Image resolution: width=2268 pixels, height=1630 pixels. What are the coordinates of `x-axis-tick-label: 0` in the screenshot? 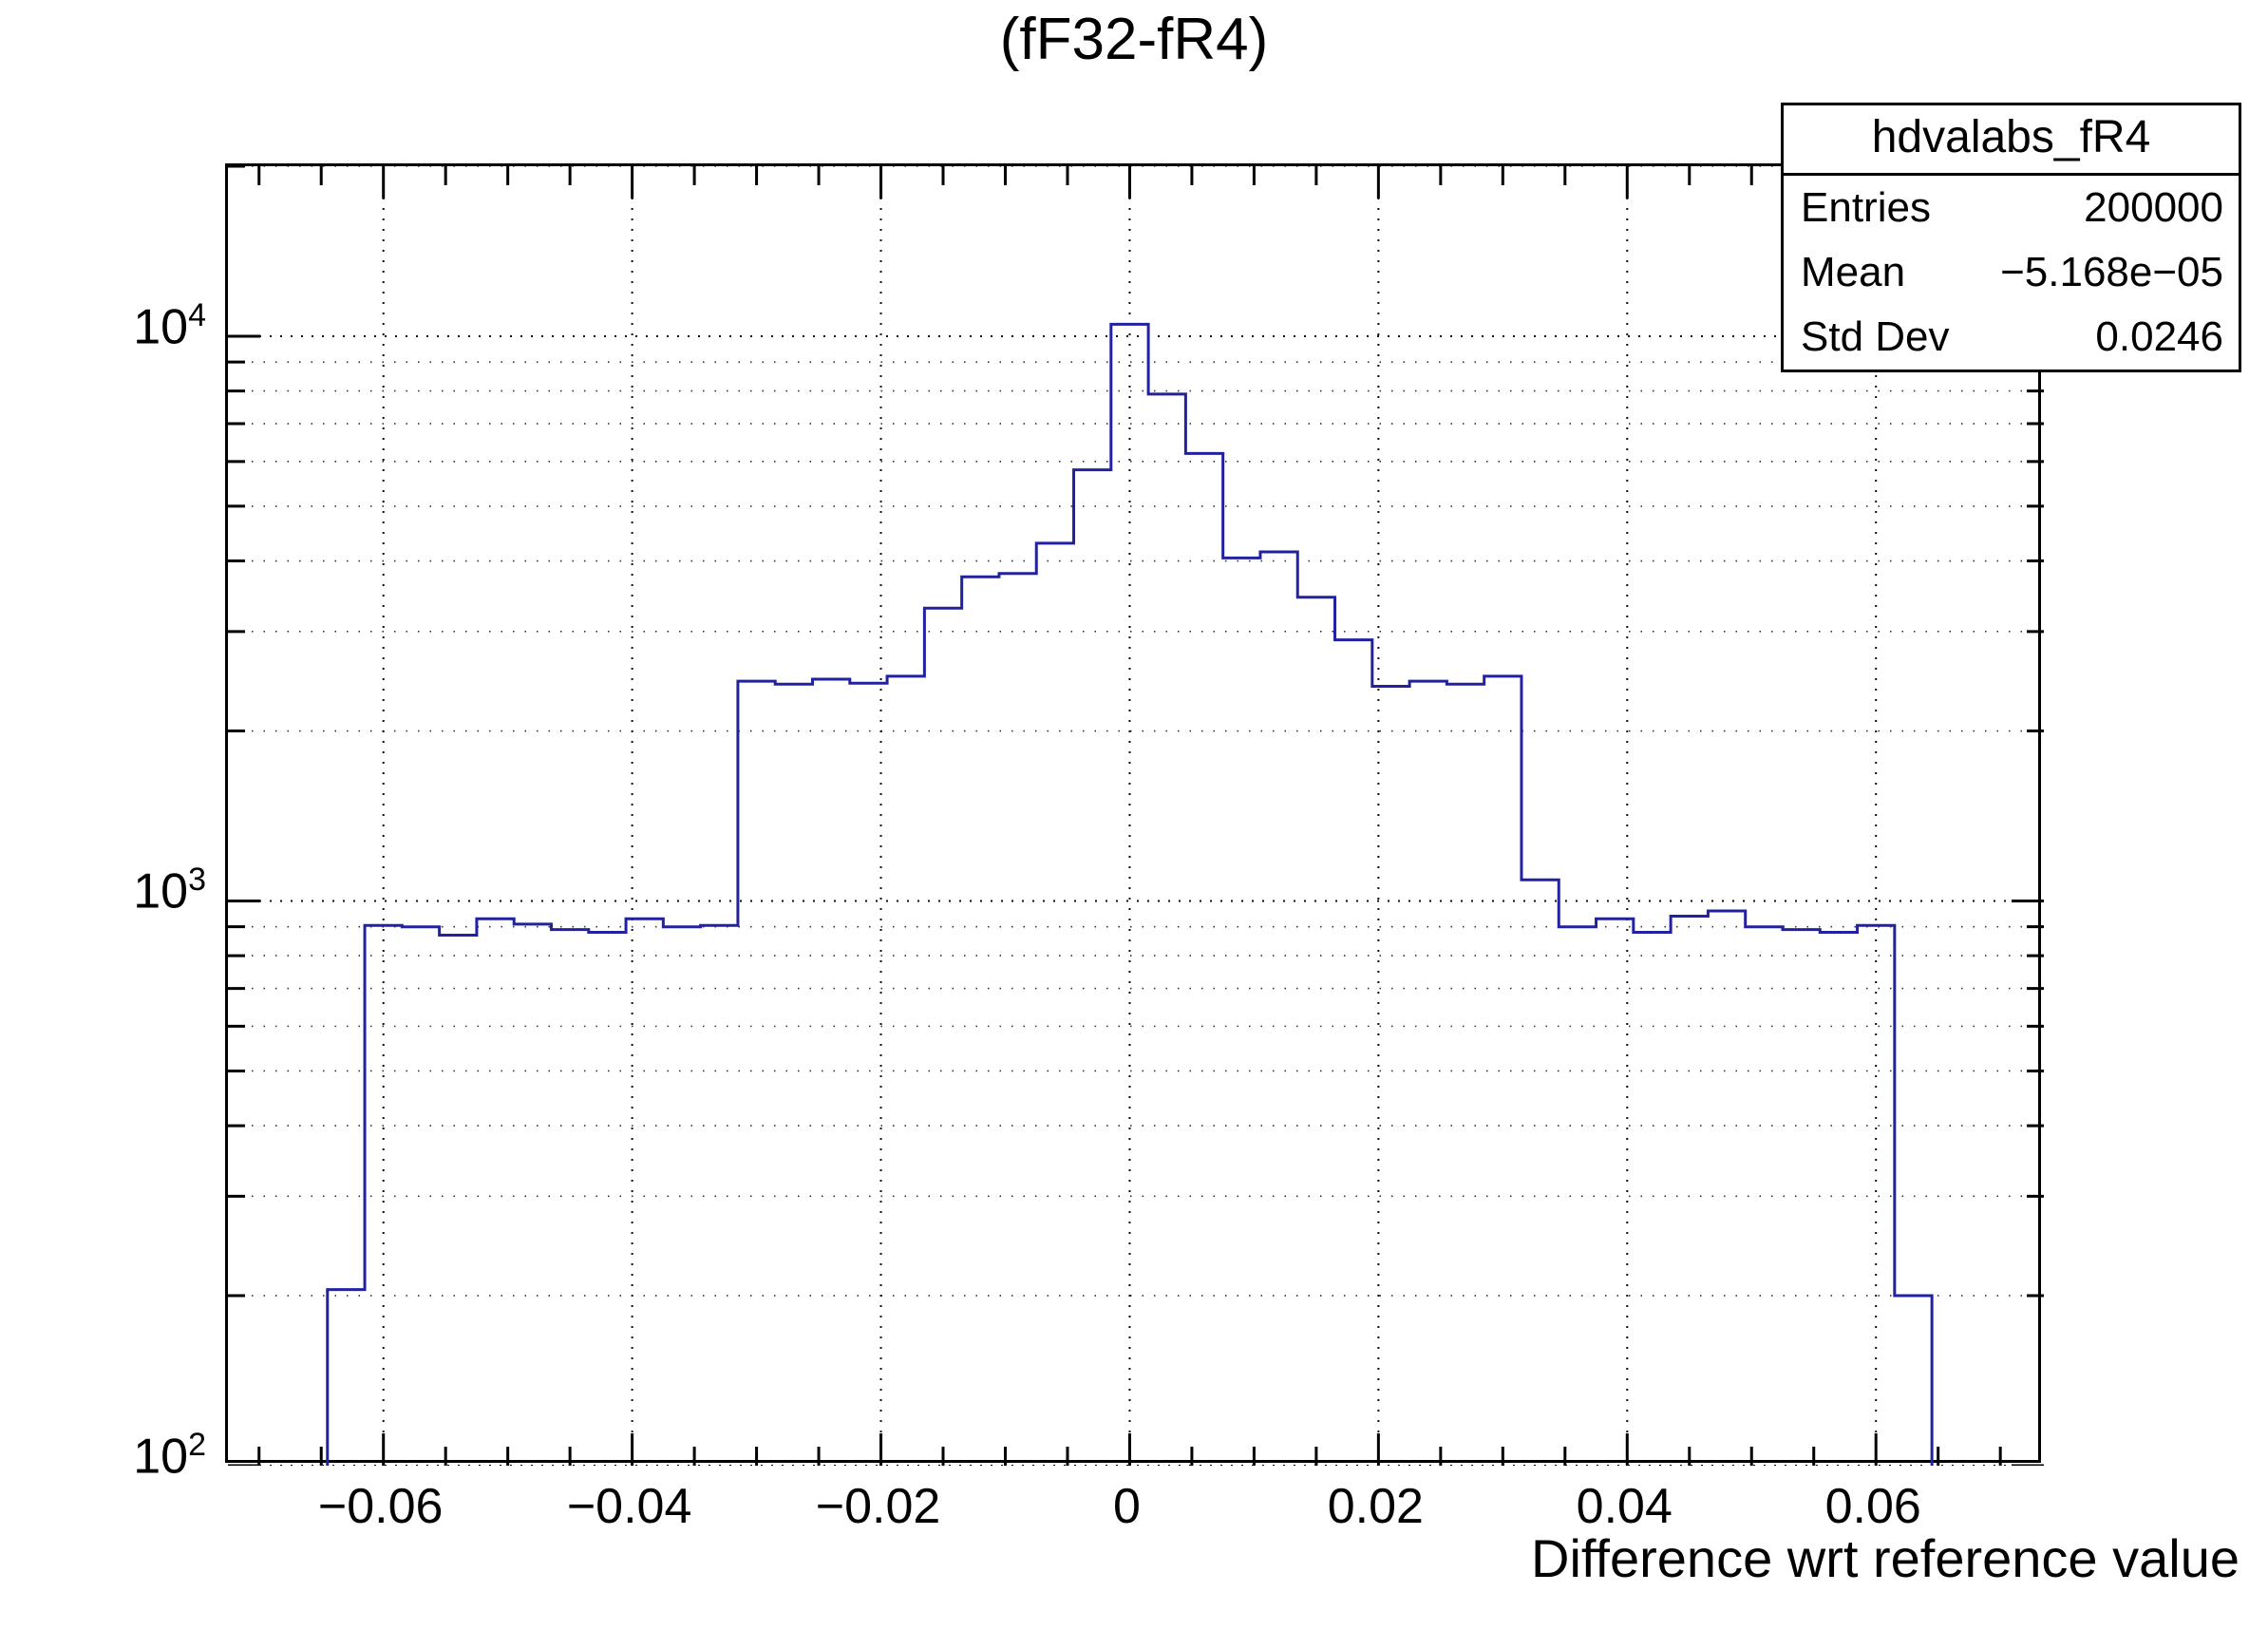 It's located at (1126, 1506).